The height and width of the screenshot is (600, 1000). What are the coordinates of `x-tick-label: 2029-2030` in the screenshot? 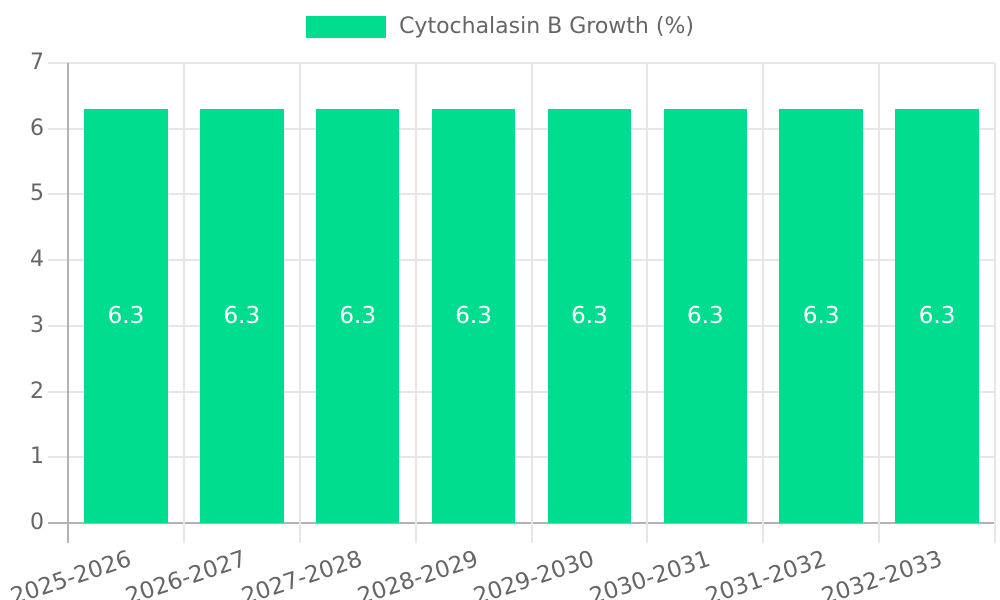 It's located at (534, 573).